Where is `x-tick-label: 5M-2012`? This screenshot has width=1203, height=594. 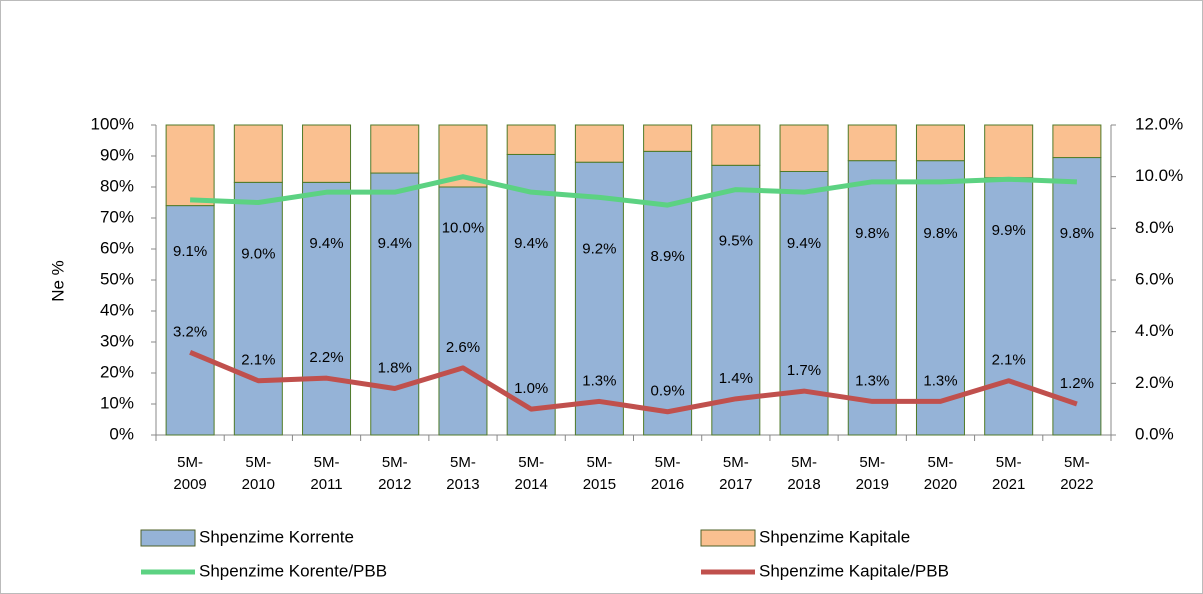 x-tick-label: 5M-2012 is located at coordinates (395, 473).